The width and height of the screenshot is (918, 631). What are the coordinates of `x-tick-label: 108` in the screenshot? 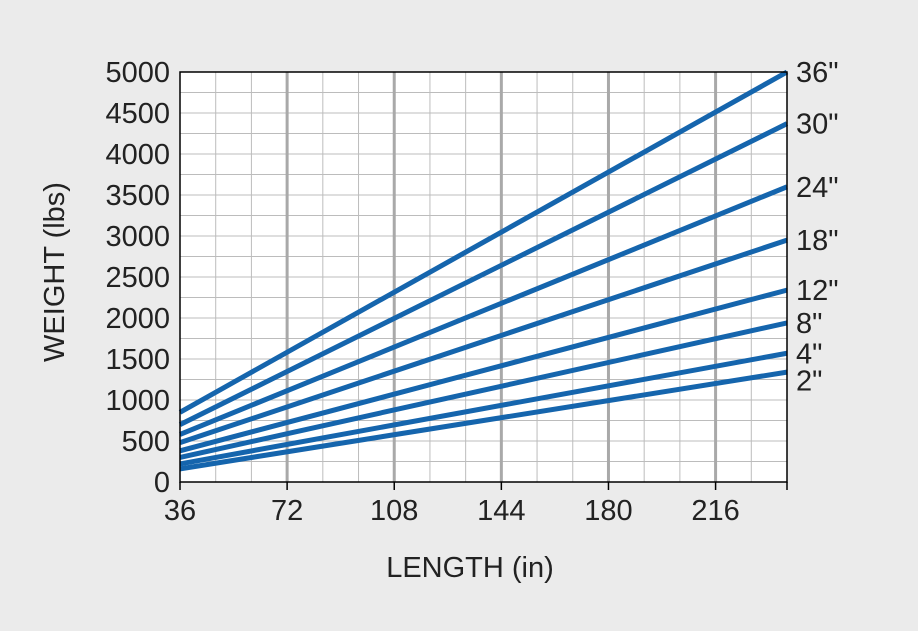 It's located at (394, 511).